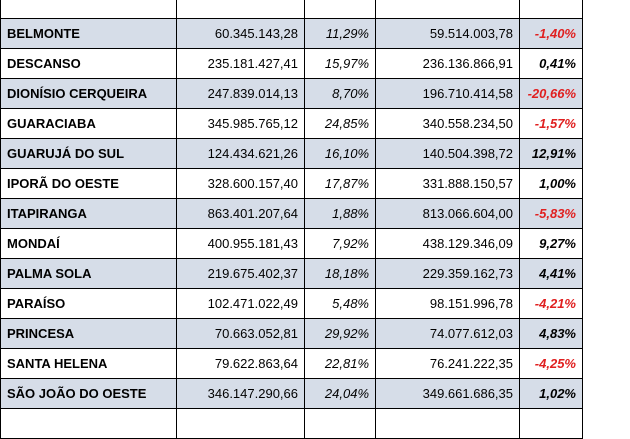 This screenshot has width=630, height=439. Describe the element at coordinates (340, 303) in the screenshot. I see `percent-cell: 5,48%` at that location.